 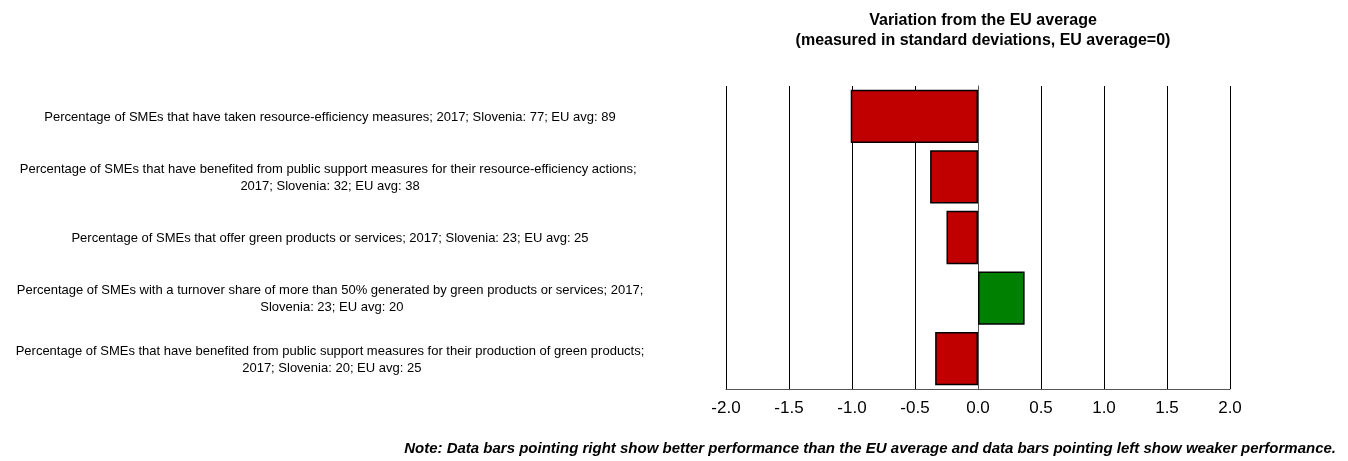 What do you see at coordinates (852, 407) in the screenshot?
I see `x-tick-label: -1.0` at bounding box center [852, 407].